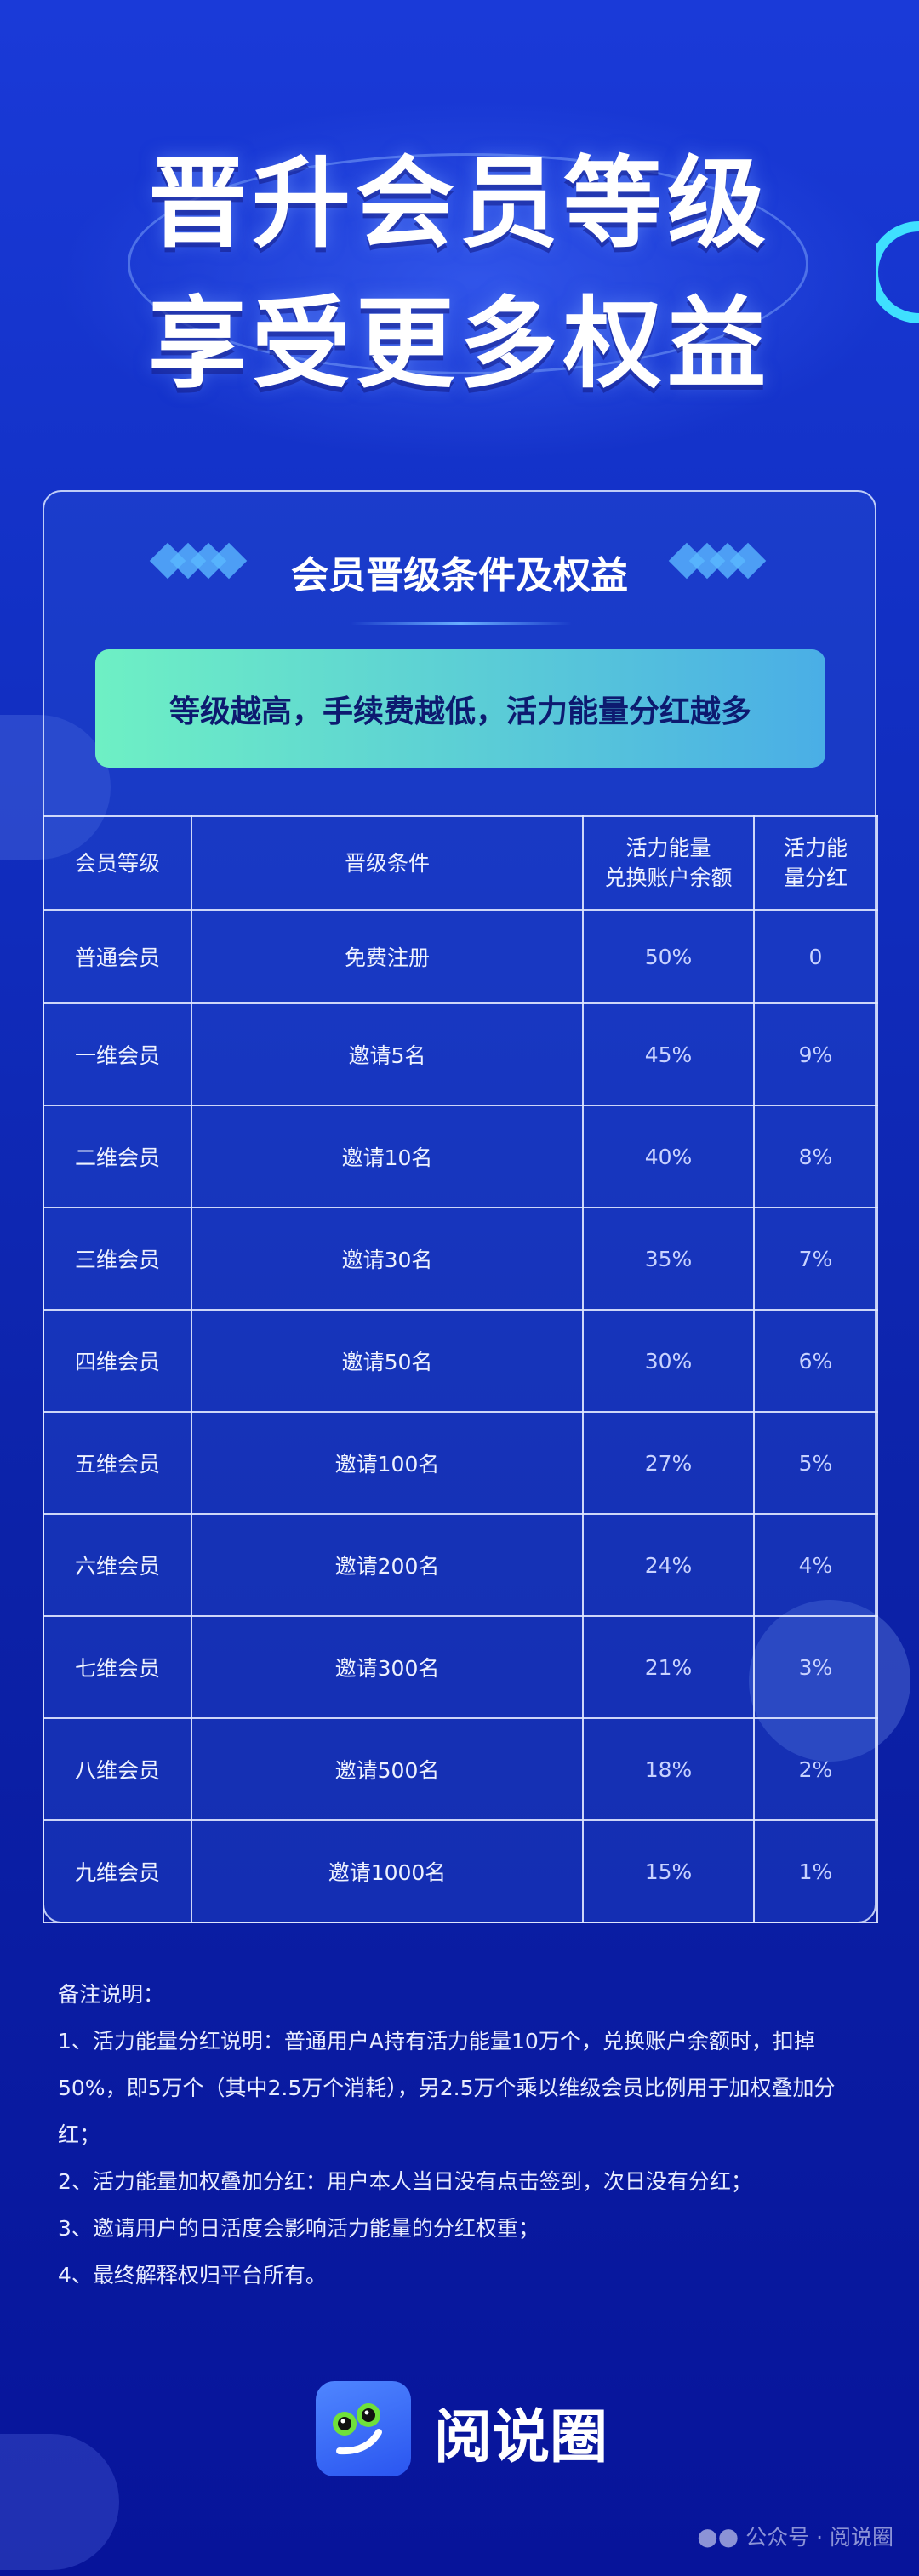 The width and height of the screenshot is (919, 2576). What do you see at coordinates (717, 561) in the screenshot?
I see `diamond-decor-right` at bounding box center [717, 561].